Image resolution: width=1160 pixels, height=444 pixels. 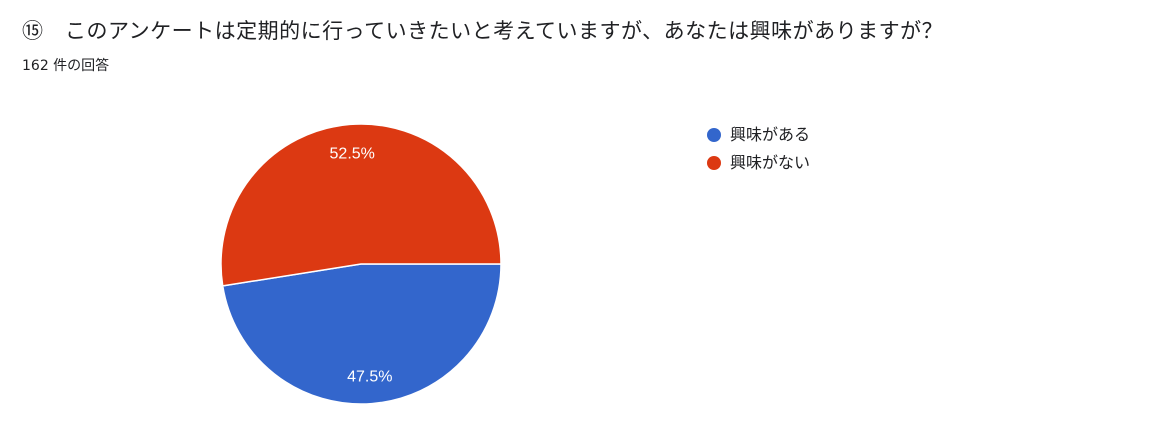 I want to click on chart-legend: 興味がある 興味がない, so click(x=758, y=149).